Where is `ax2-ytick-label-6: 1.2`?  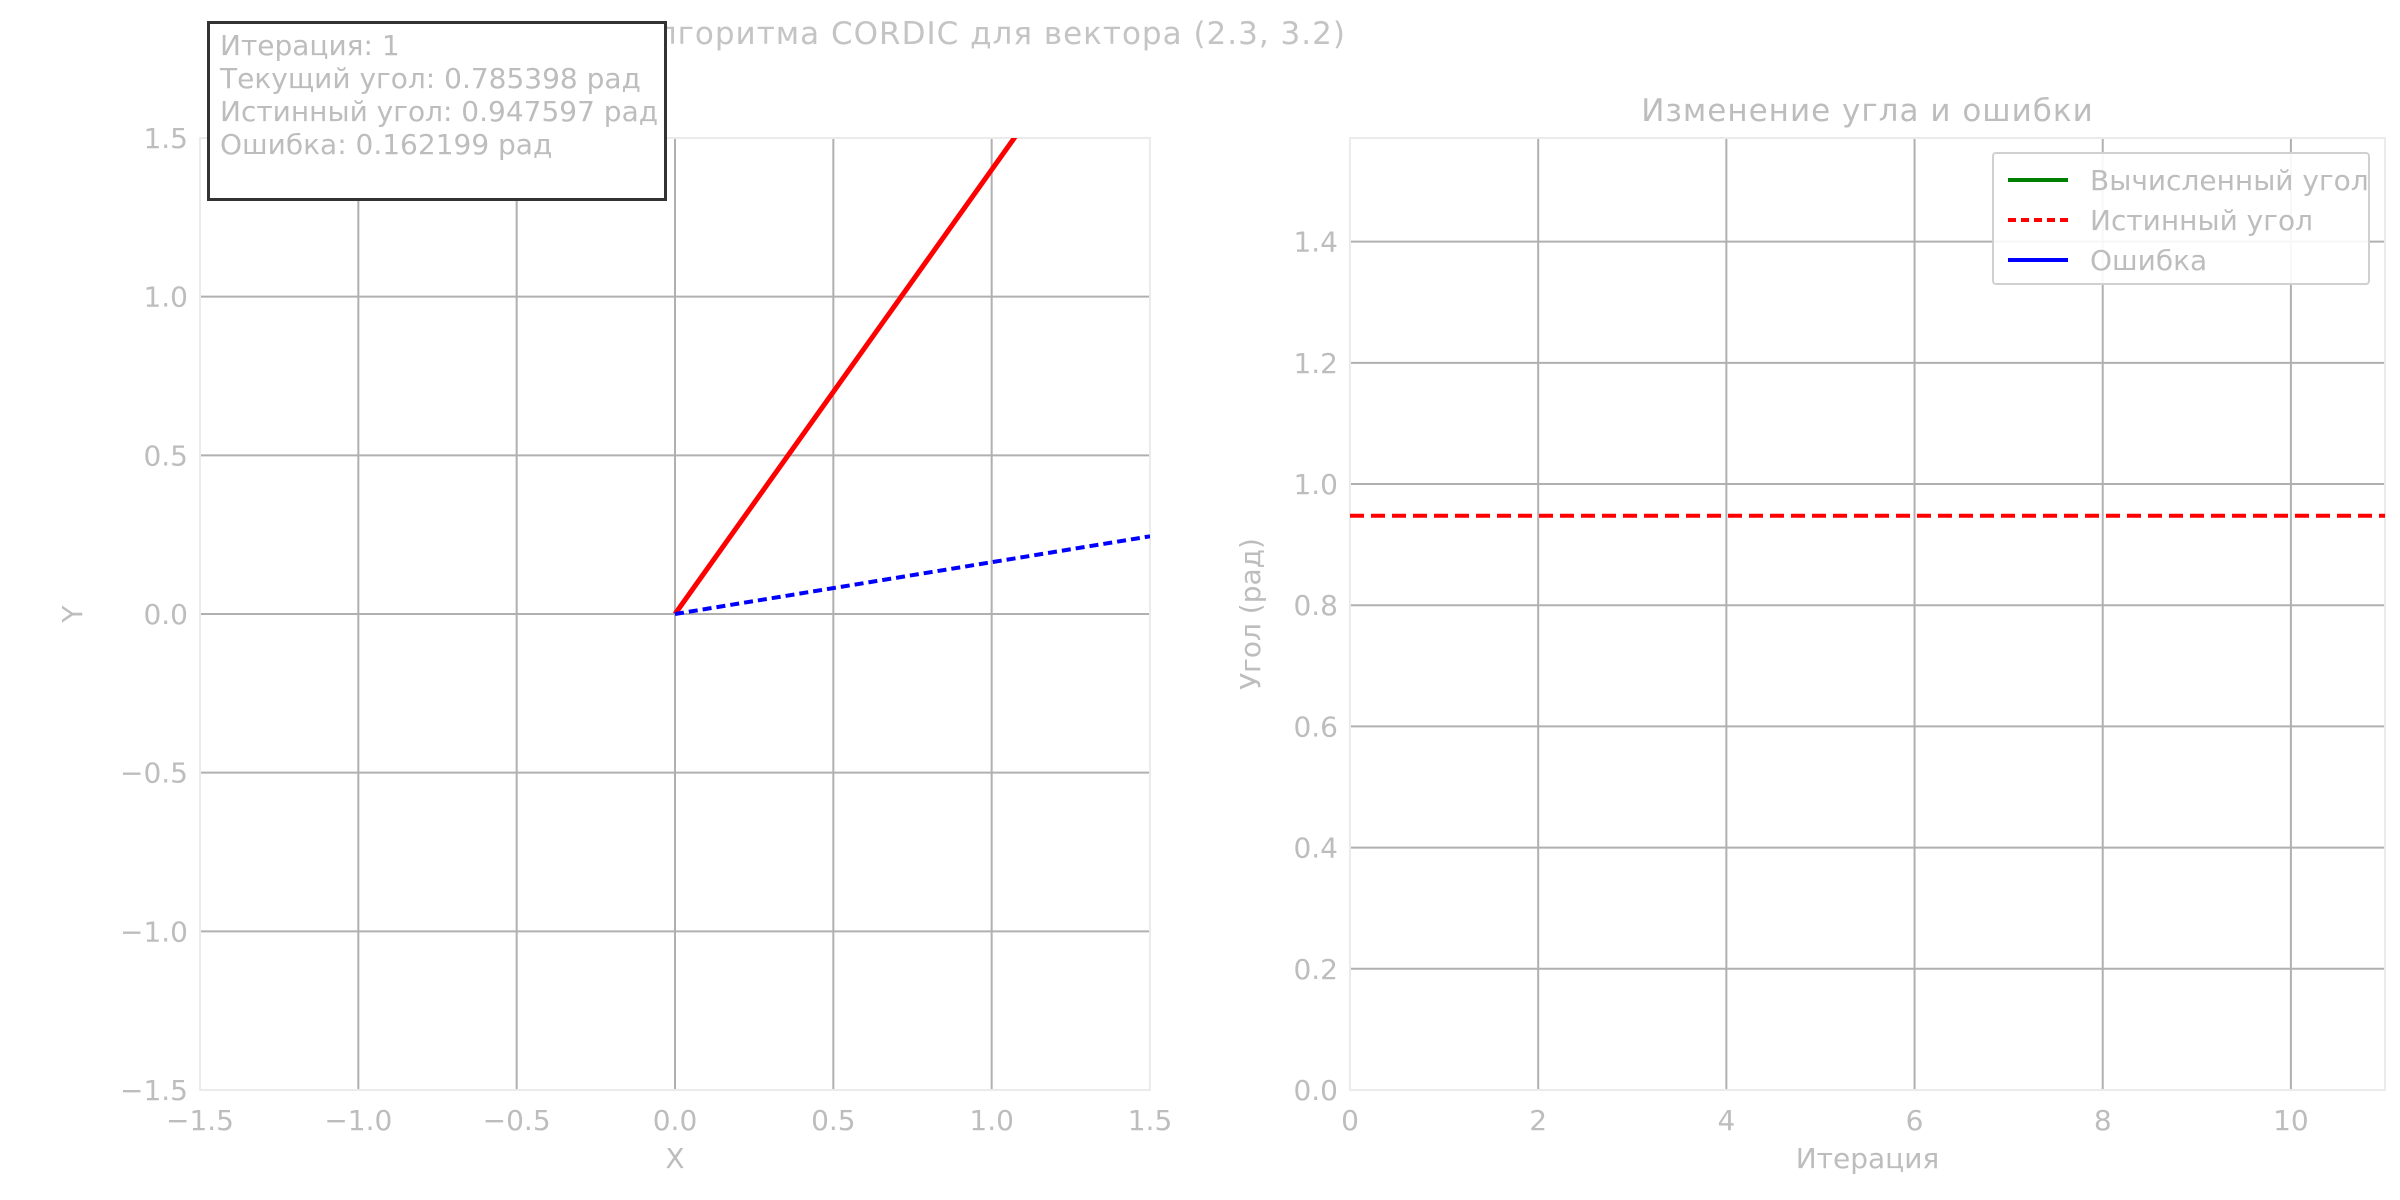
ax2-ytick-label-6: 1.2 is located at coordinates (1315, 363).